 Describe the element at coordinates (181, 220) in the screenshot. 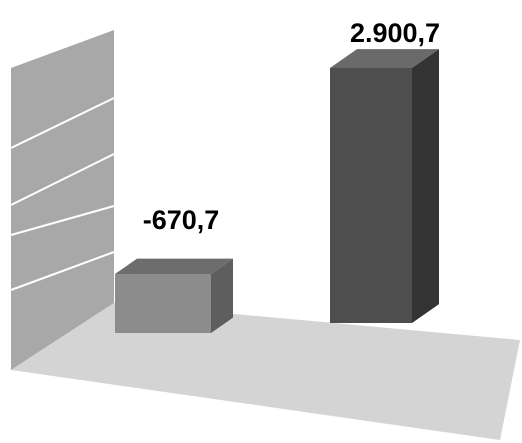

I see `data-label-bar-1: -670,7` at that location.